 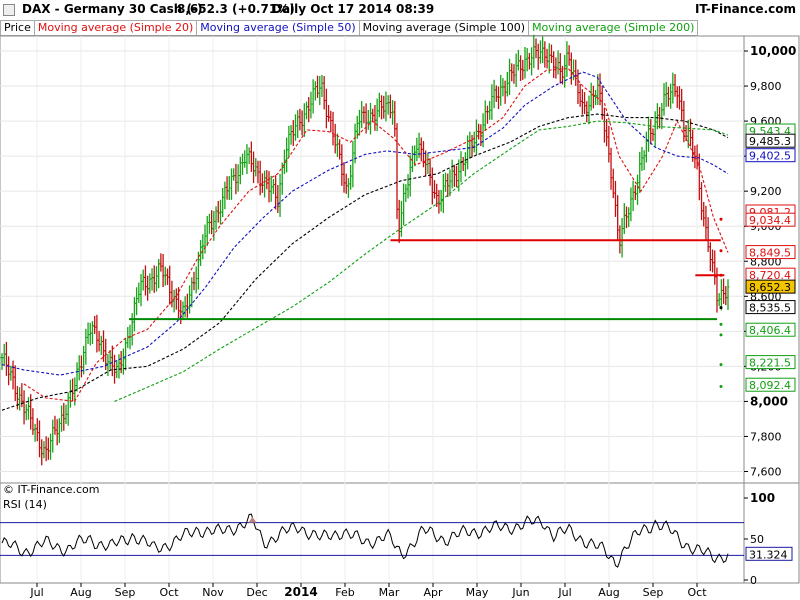 What do you see at coordinates (770, 220) in the screenshot?
I see `svg-text: 9,034.4` at bounding box center [770, 220].